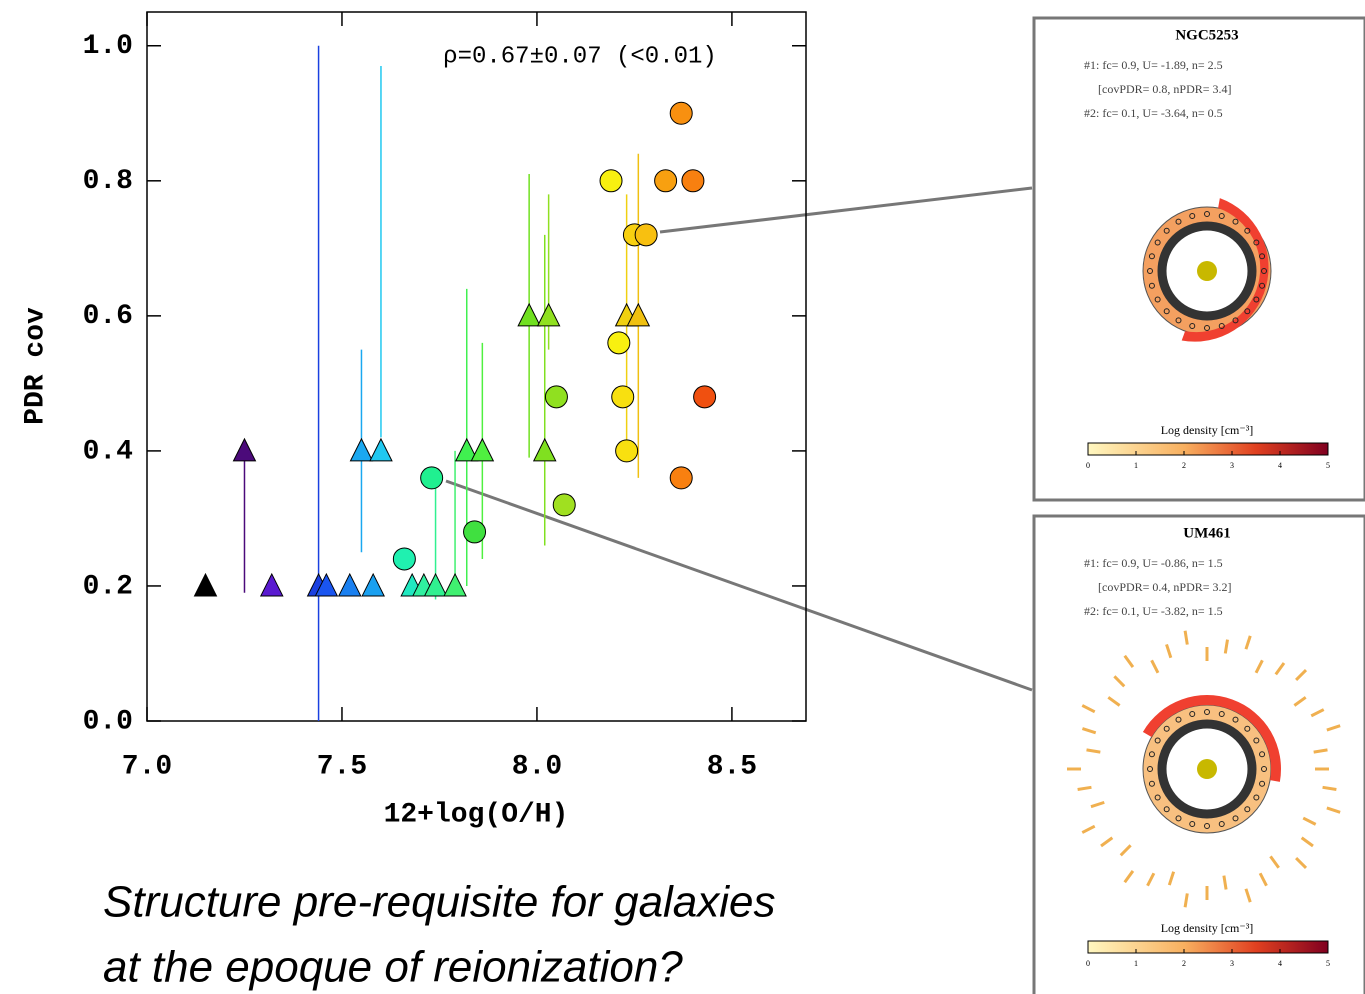 Image resolution: width=1365 pixels, height=994 pixels. What do you see at coordinates (846, 210) in the screenshot?
I see `connector` at bounding box center [846, 210].